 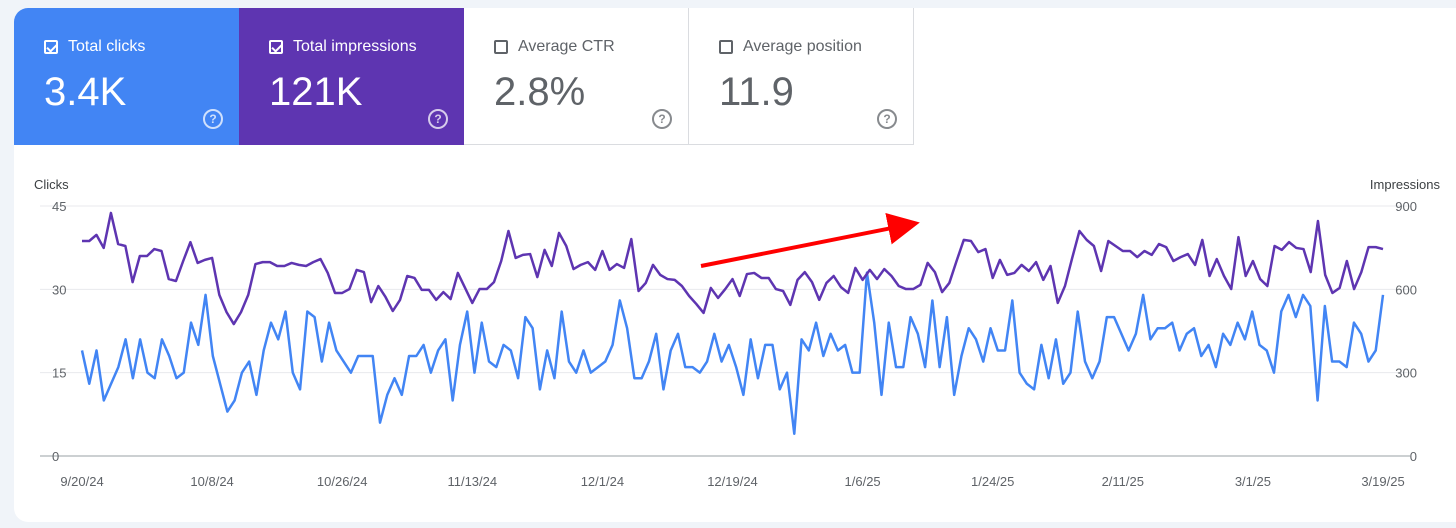 What do you see at coordinates (59, 373) in the screenshot?
I see `y-left-tick: 15` at bounding box center [59, 373].